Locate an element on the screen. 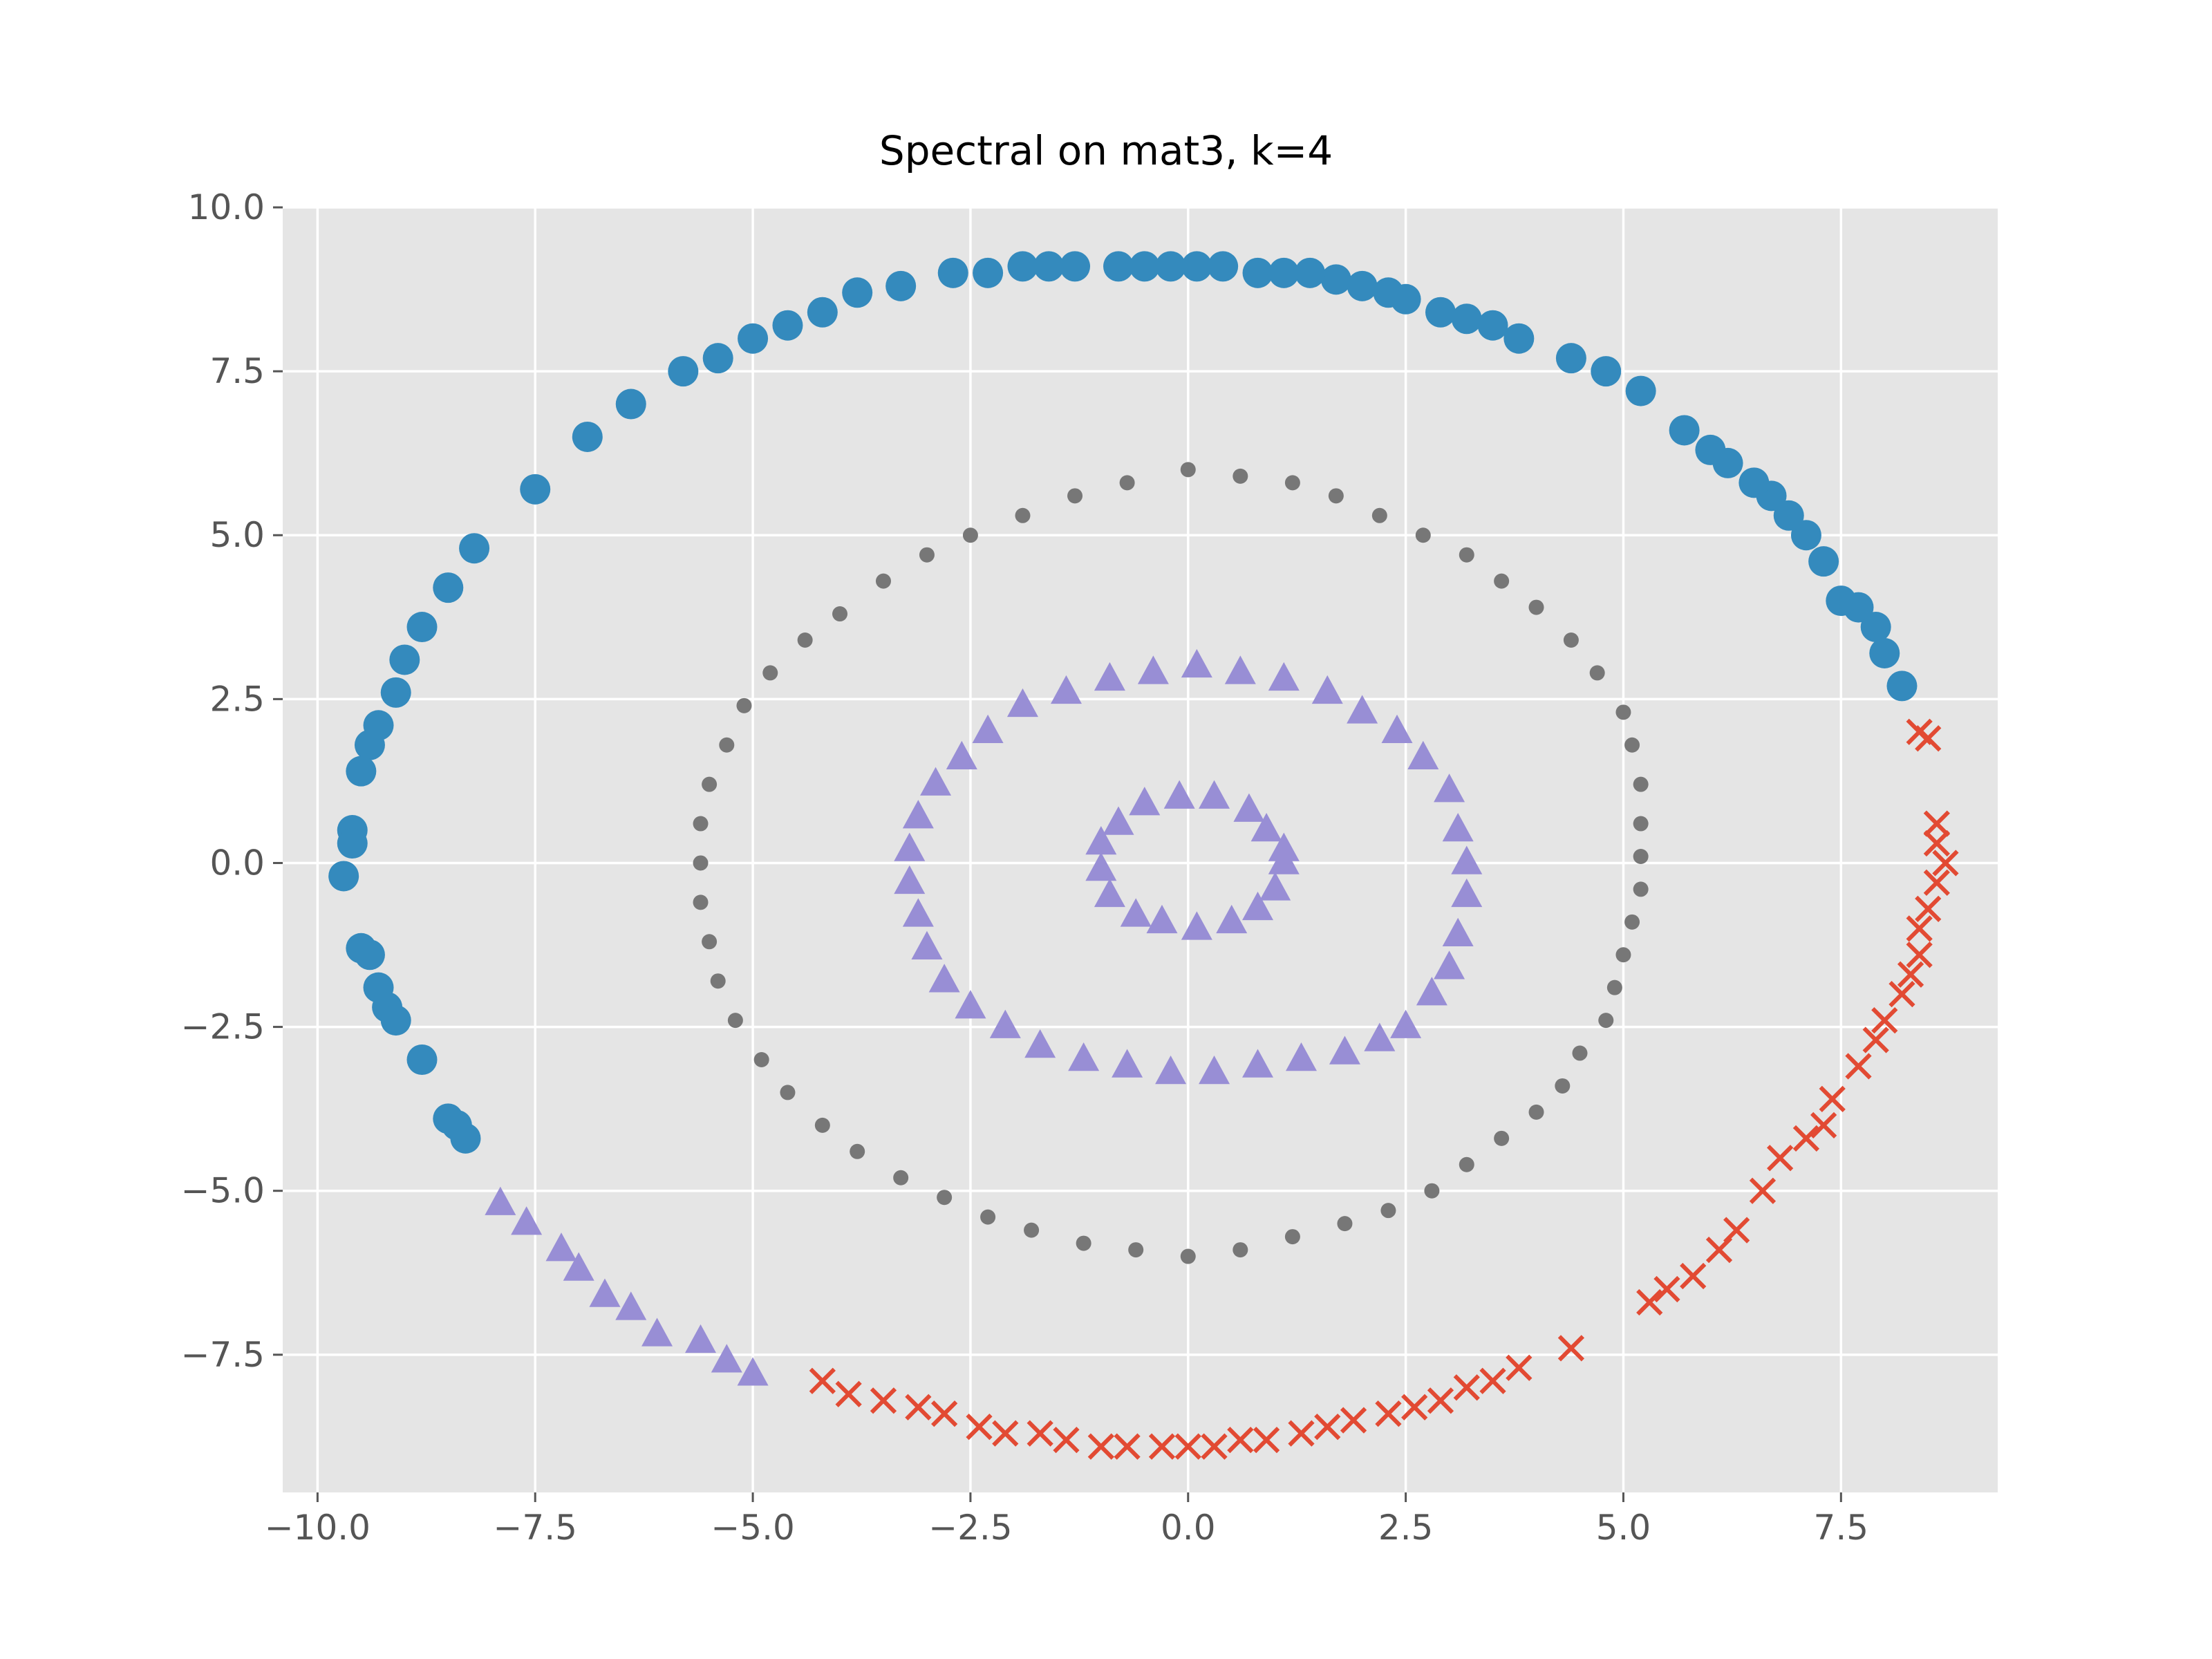 This screenshot has width=2212, height=1659. x-tick-label: −10.0 is located at coordinates (318, 1528).